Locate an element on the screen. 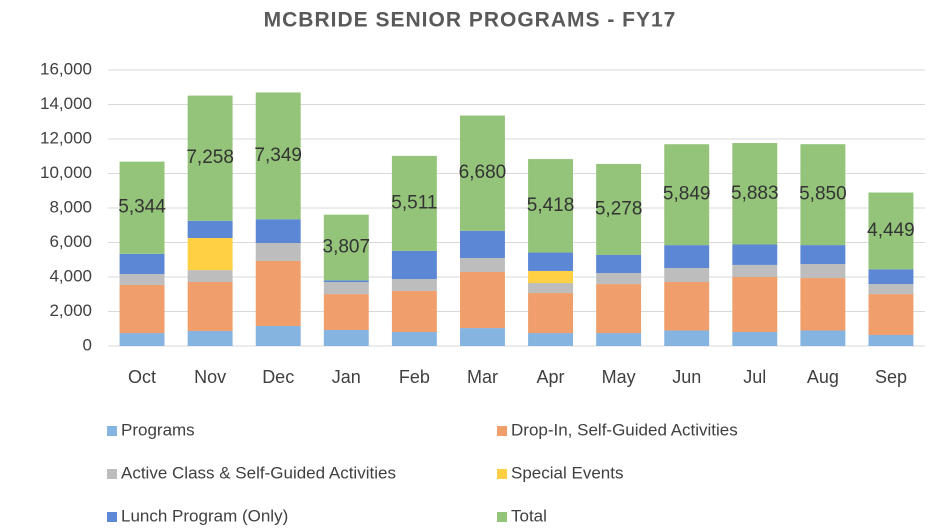 This screenshot has height=532, width=939. y-tick-label: 14,000 is located at coordinates (66, 103).